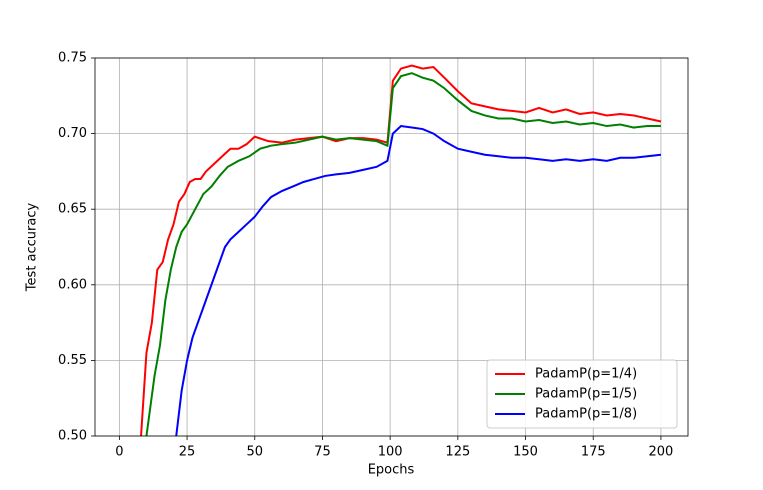  I want to click on legend-label: PadamP(p=1/8), so click(586, 414).